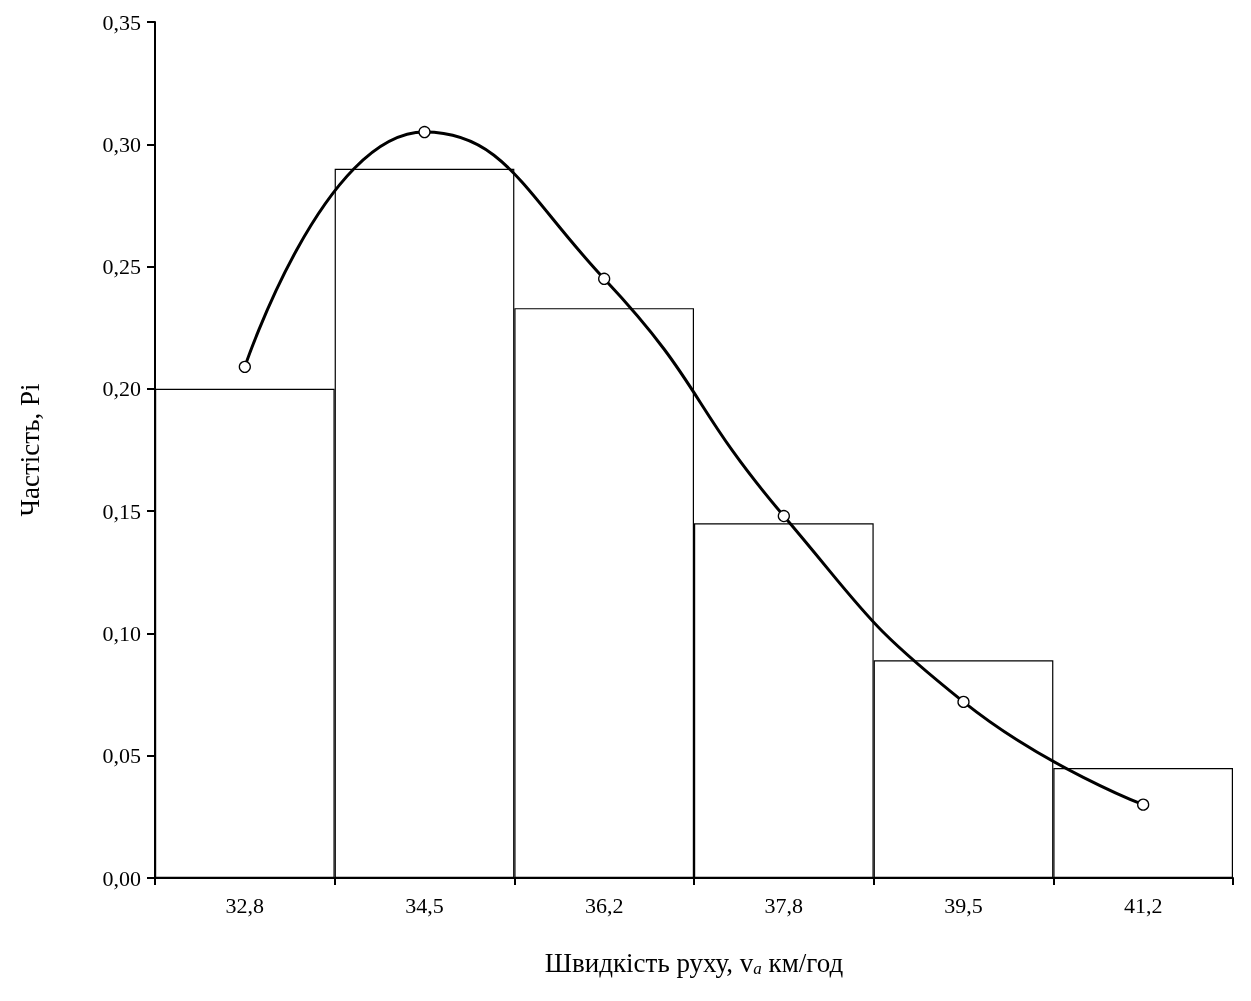  Describe the element at coordinates (121, 389) in the screenshot. I see `y-tick-label: 0,20` at that location.